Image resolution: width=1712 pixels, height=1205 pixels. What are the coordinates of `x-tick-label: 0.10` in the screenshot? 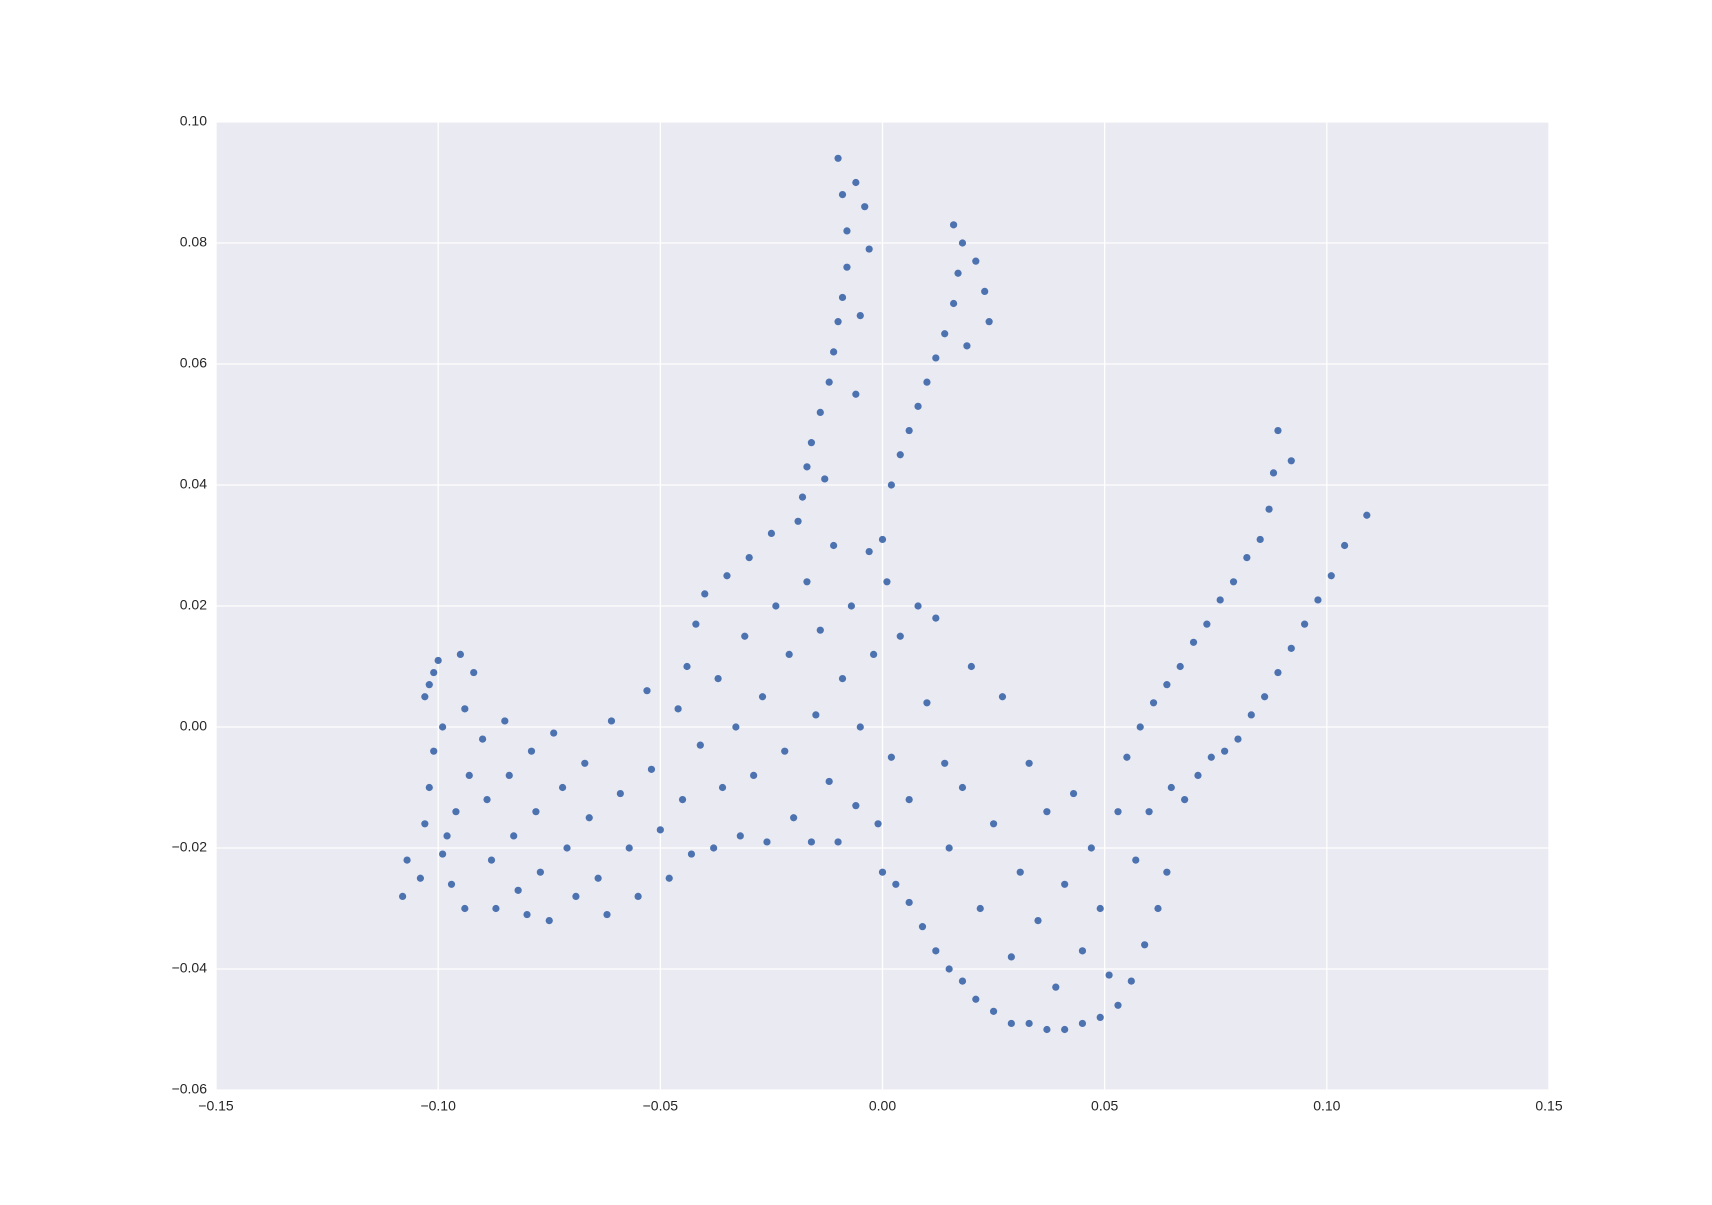 It's located at (1326, 1106).